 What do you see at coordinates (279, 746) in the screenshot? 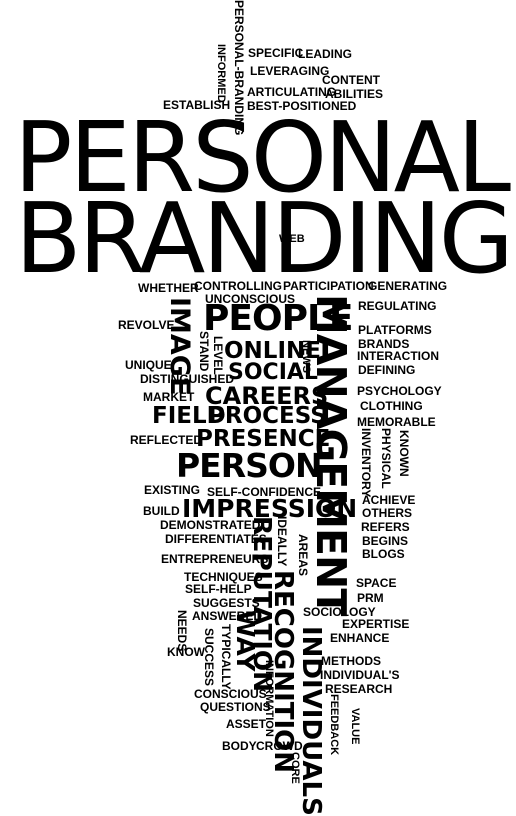
I see `word-crowd: CROWD` at bounding box center [279, 746].